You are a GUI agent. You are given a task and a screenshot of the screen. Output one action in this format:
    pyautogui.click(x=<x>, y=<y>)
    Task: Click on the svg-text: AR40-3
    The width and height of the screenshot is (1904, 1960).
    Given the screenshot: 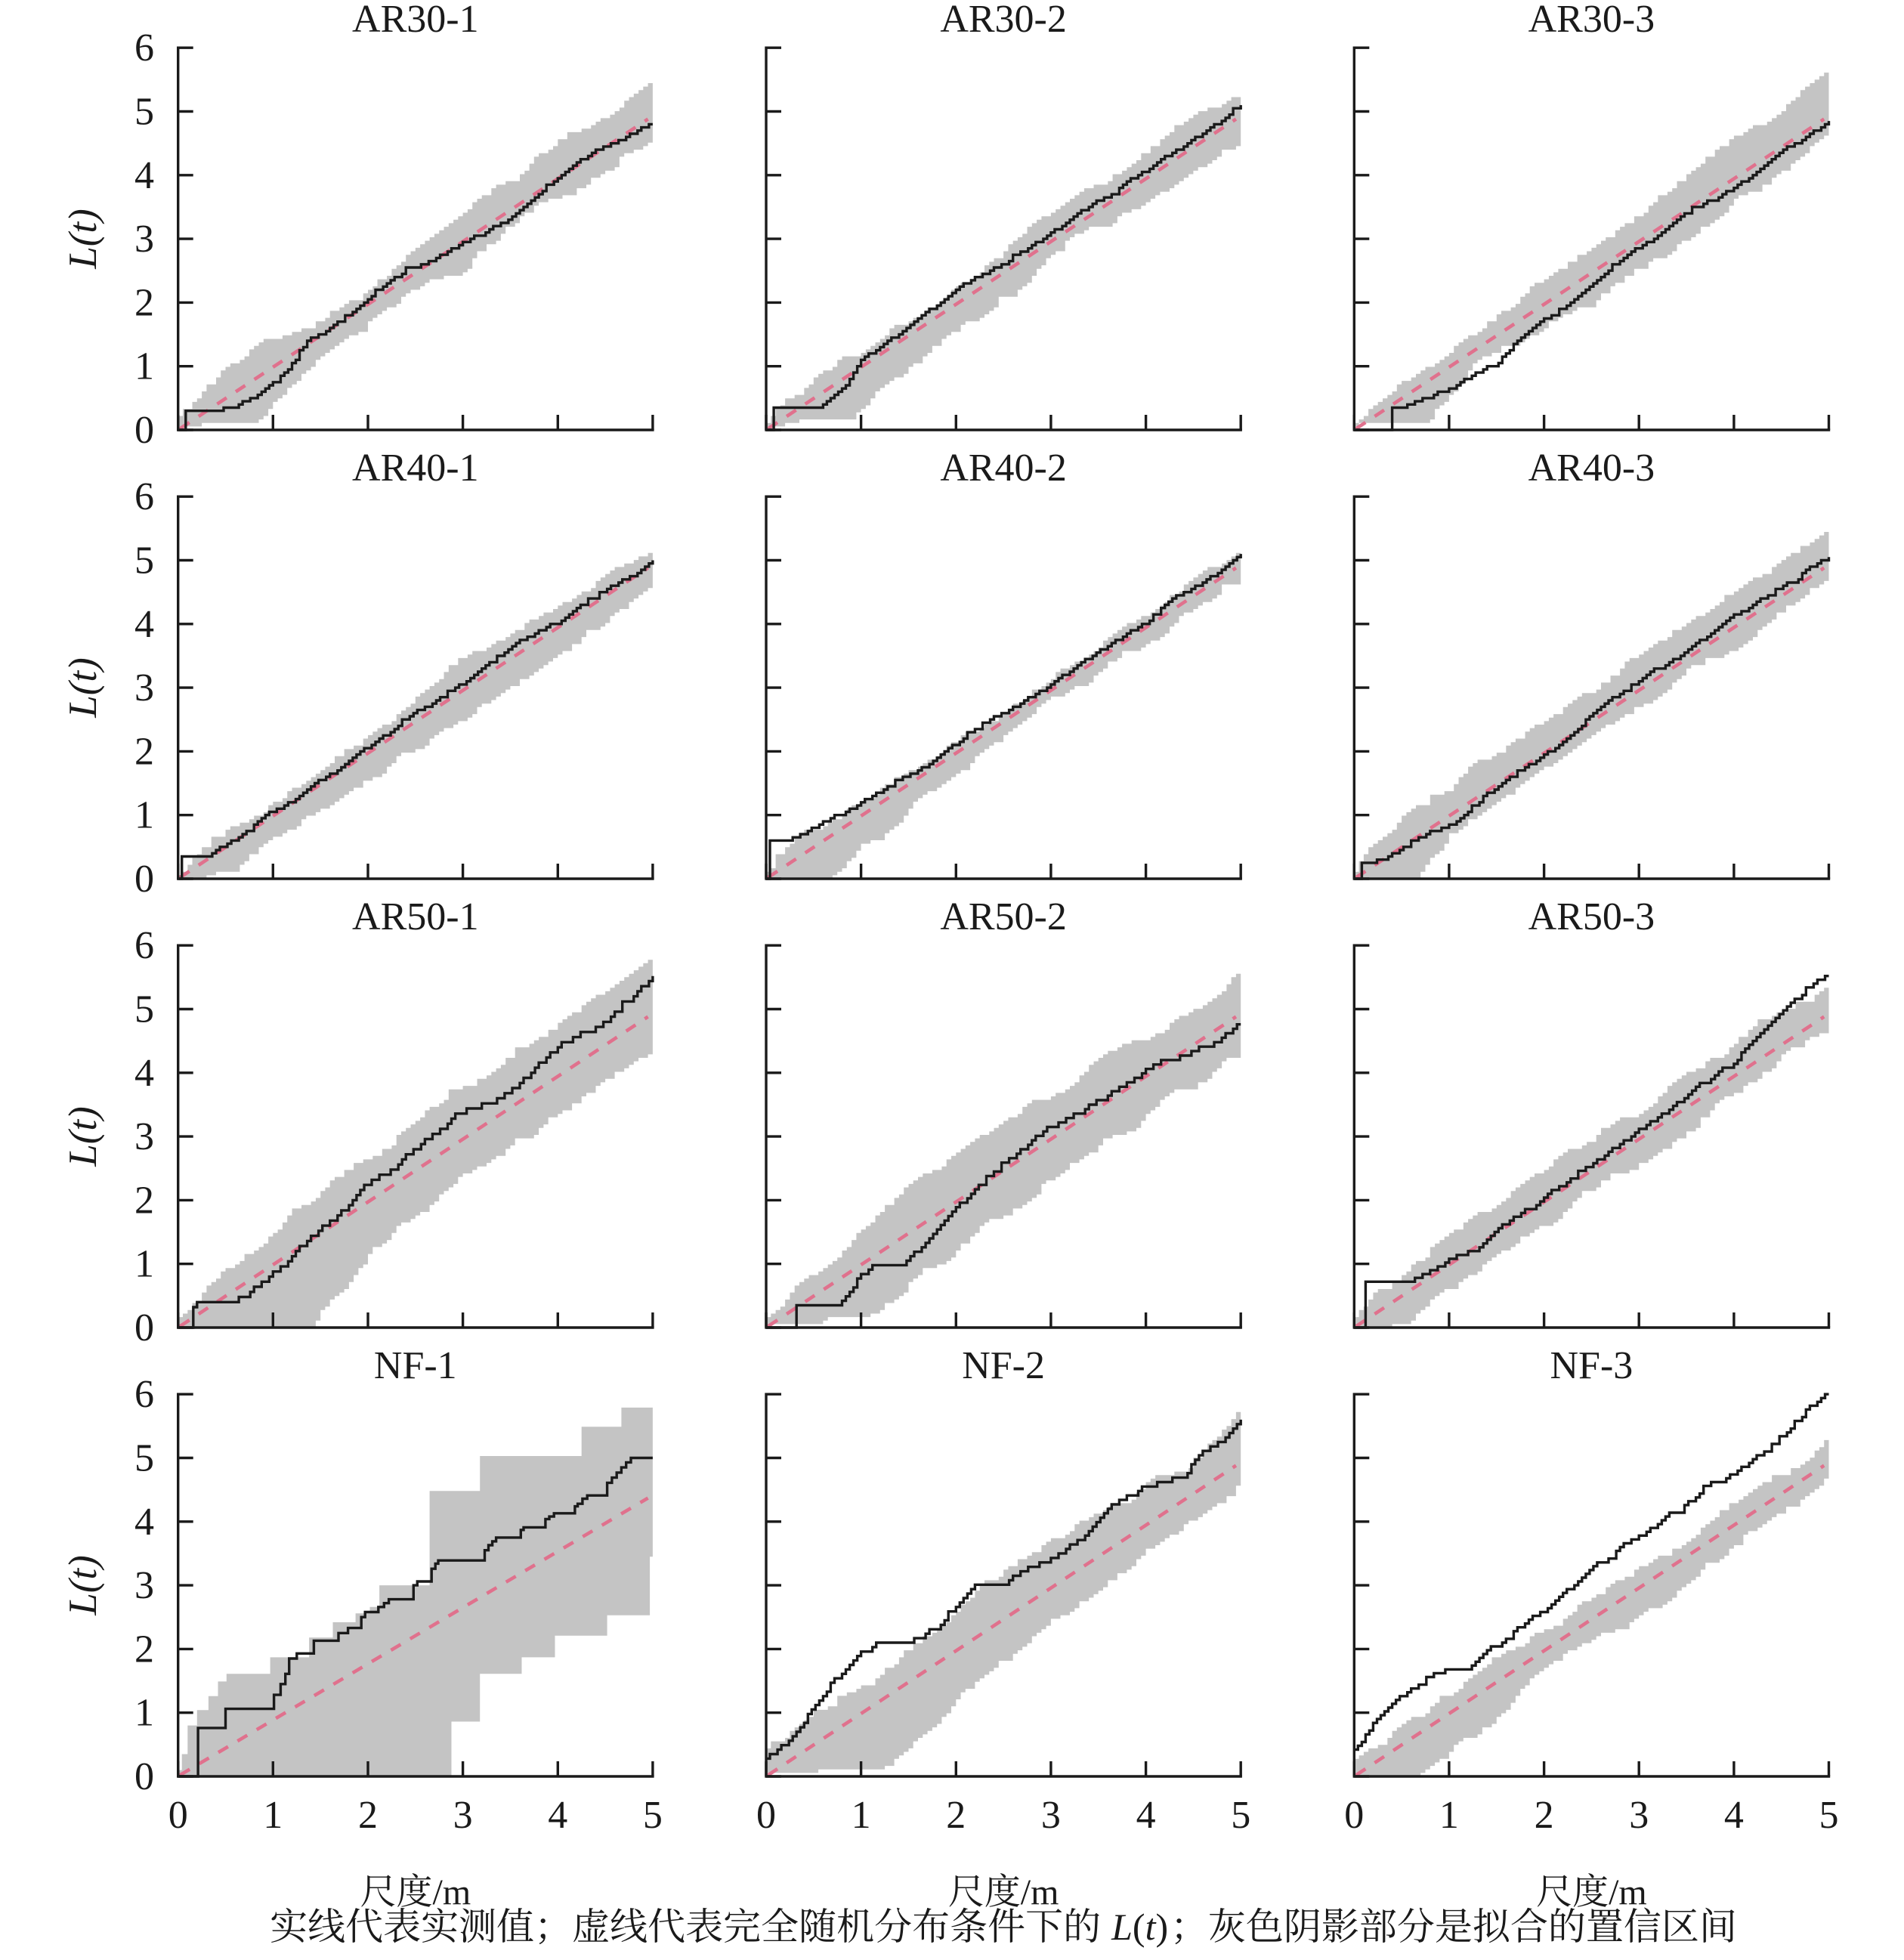 What is the action you would take?
    pyautogui.click(x=1591, y=468)
    